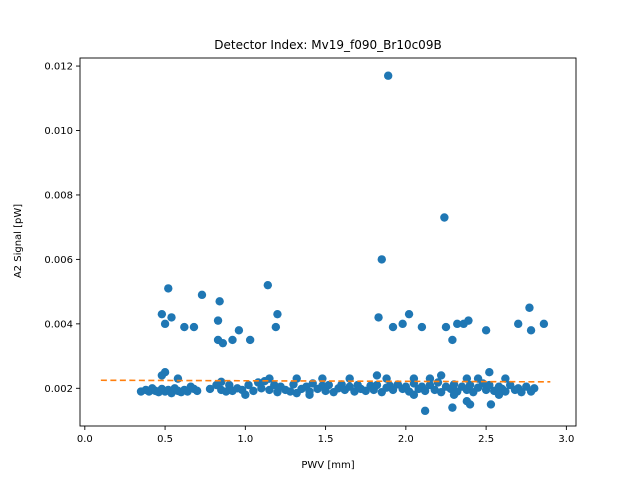 Image resolution: width=640 pixels, height=480 pixels. What do you see at coordinates (486, 439) in the screenshot?
I see `x-tick-label: 2.5` at bounding box center [486, 439].